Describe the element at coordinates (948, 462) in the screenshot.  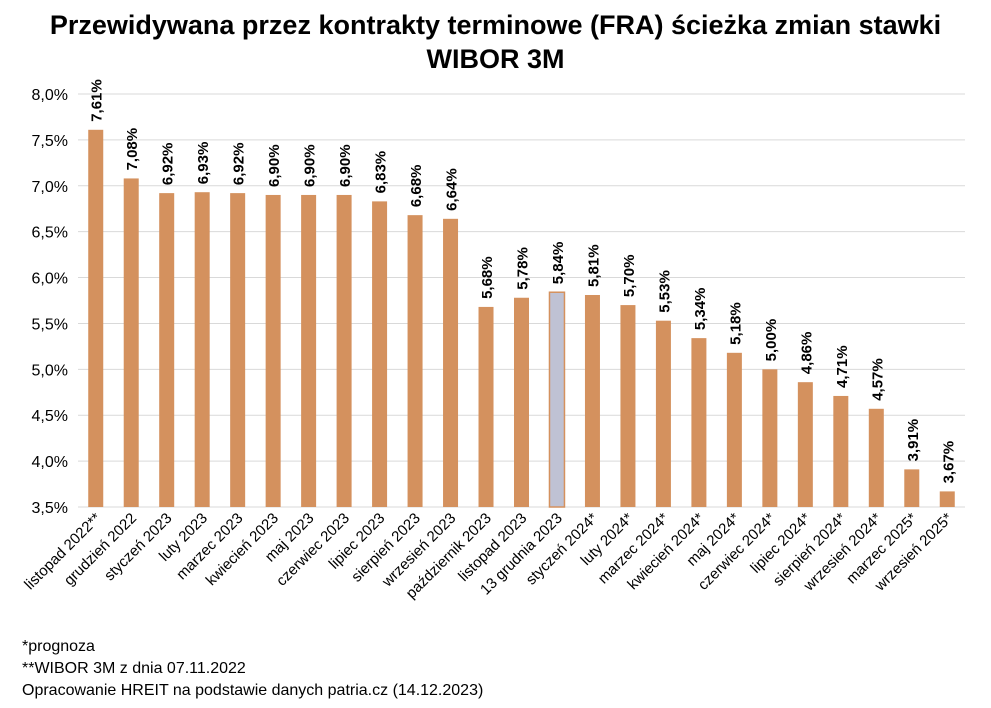
I see `data-label: 3,67%` at that location.